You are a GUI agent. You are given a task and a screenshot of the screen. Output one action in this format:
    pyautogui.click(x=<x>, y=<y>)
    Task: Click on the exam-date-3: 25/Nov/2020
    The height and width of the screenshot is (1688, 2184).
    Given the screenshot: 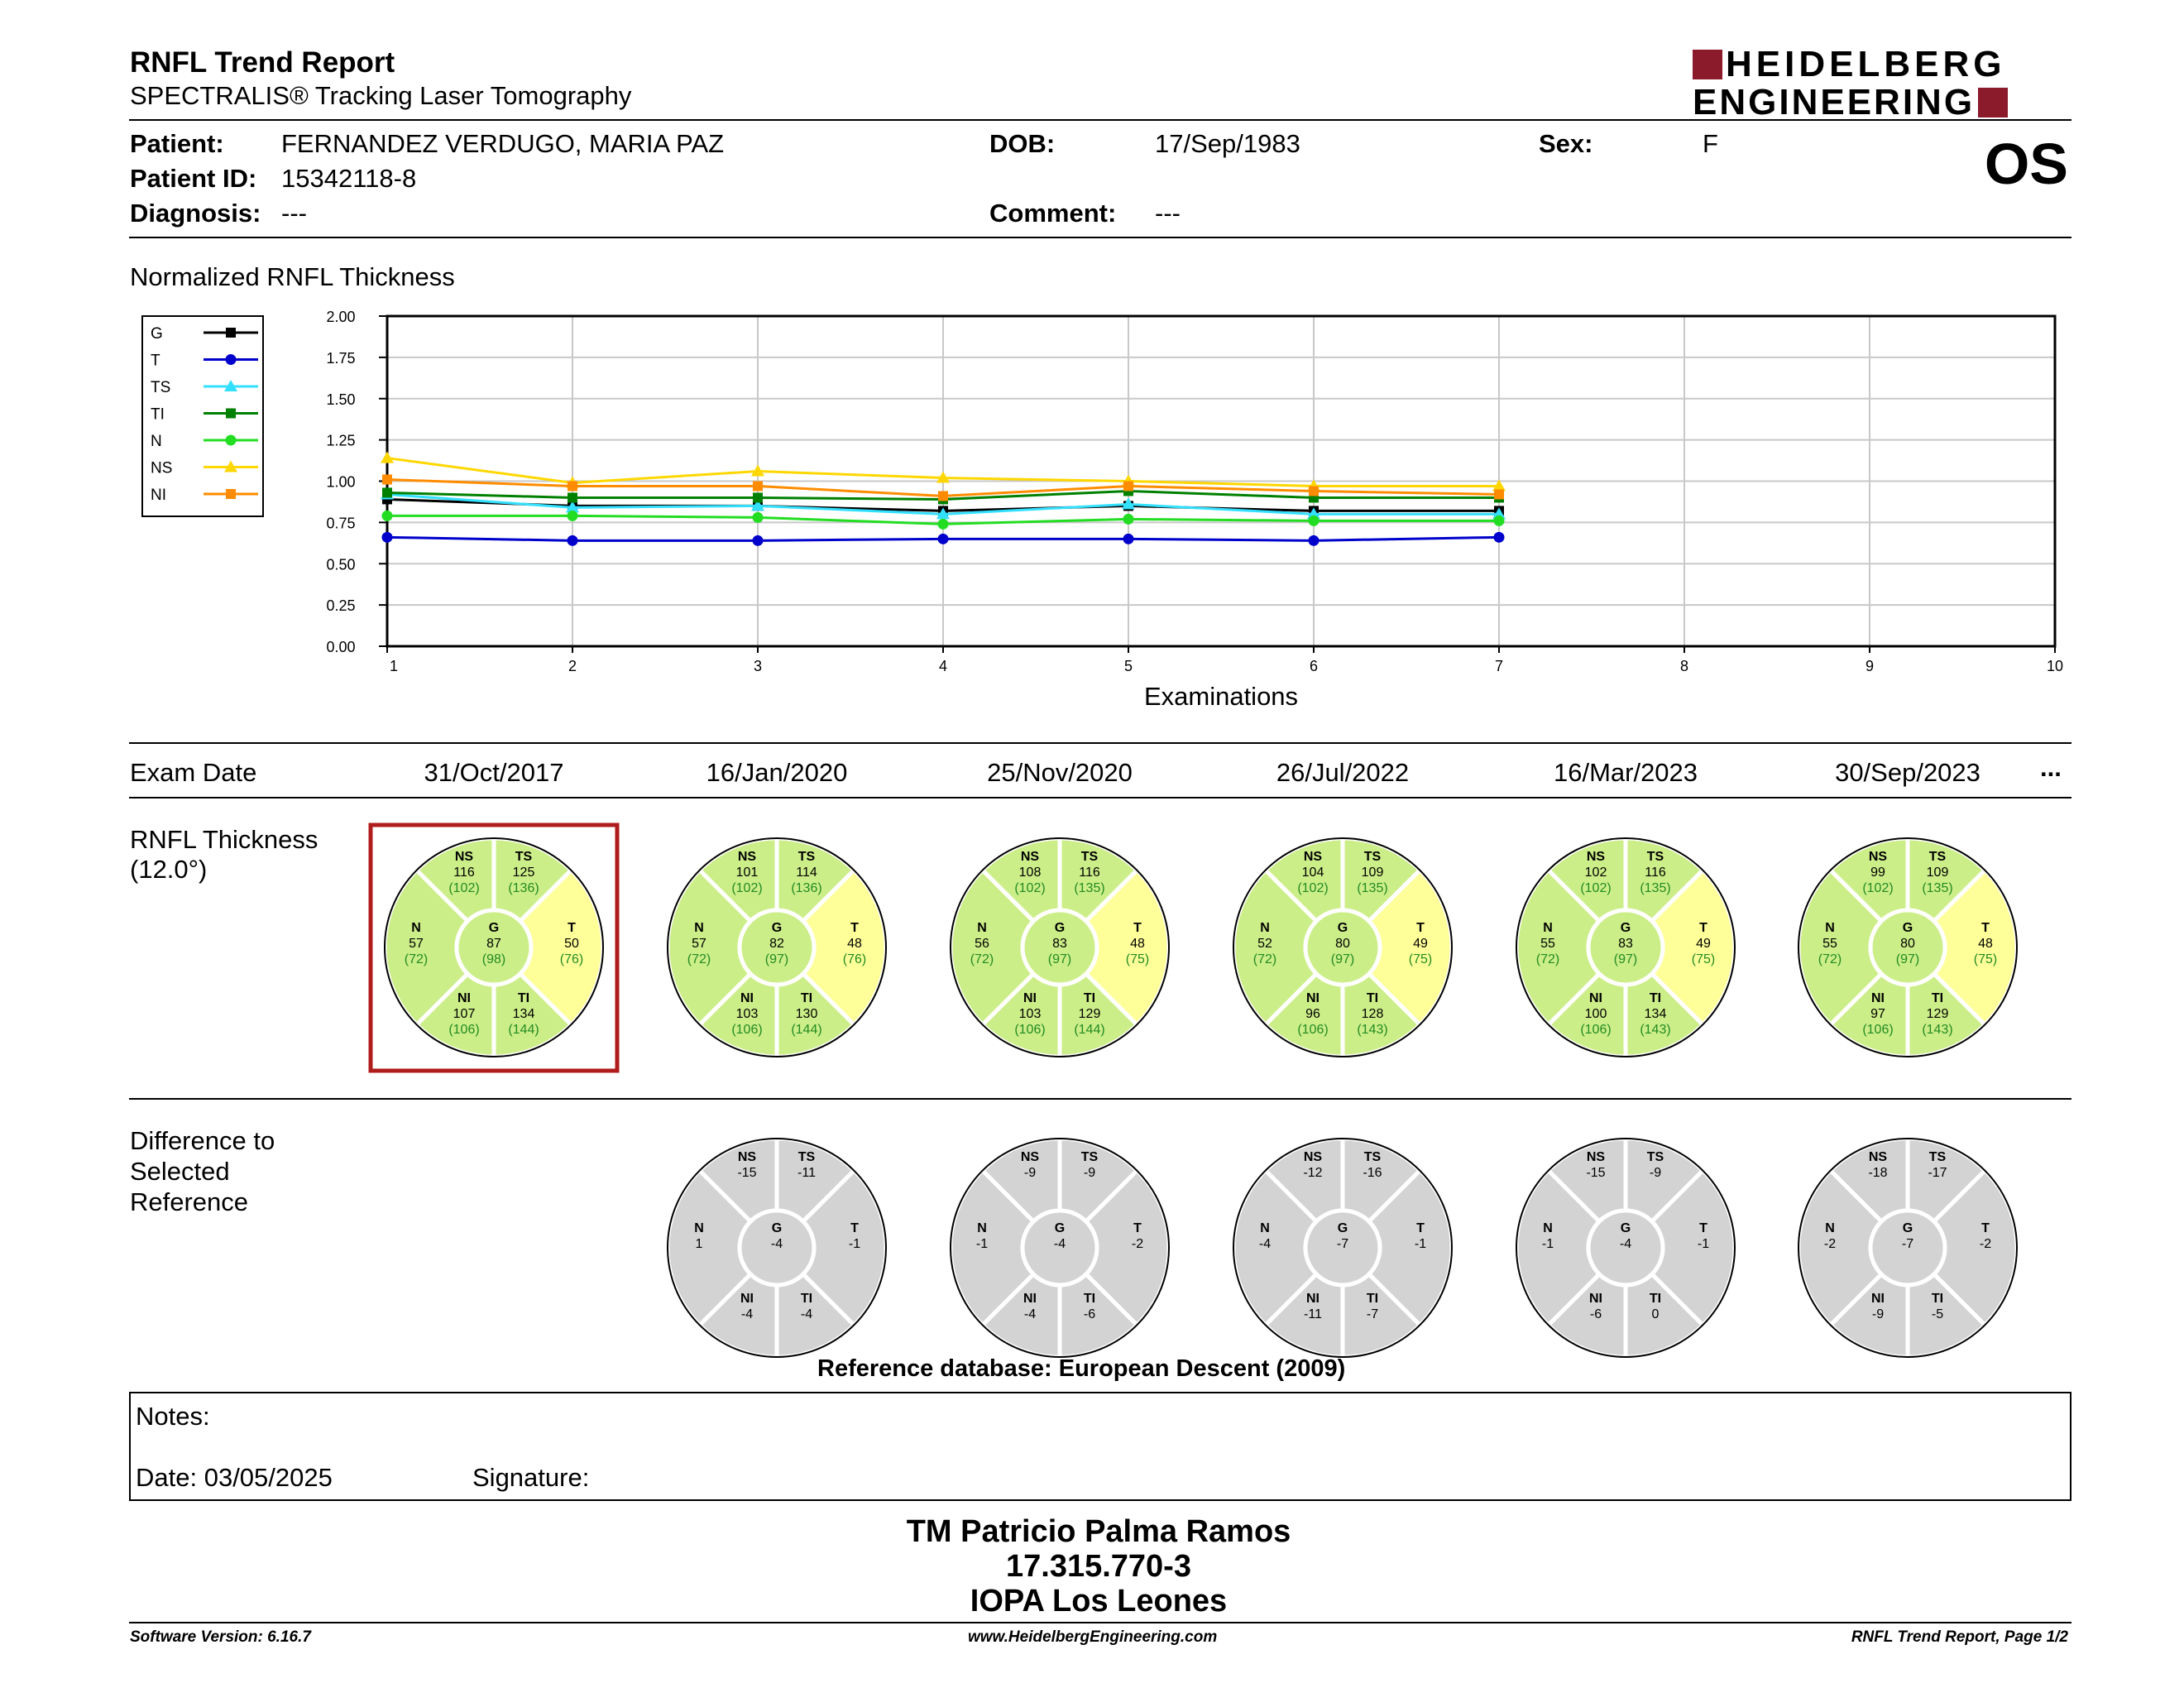 What is the action you would take?
    pyautogui.click(x=1060, y=772)
    